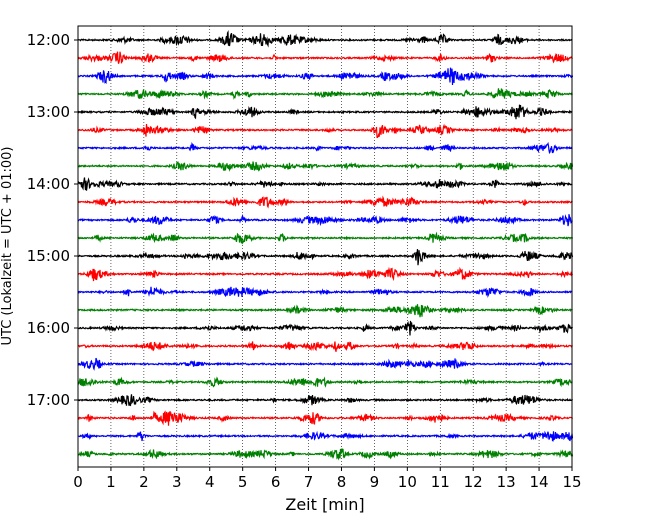  What do you see at coordinates (342, 482) in the screenshot?
I see `x-tick-label: 8` at bounding box center [342, 482].